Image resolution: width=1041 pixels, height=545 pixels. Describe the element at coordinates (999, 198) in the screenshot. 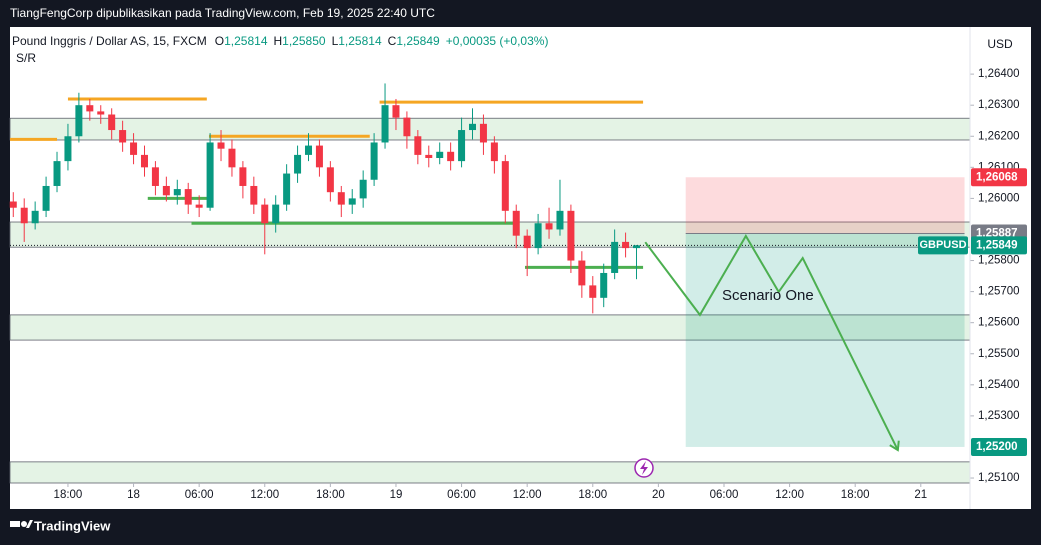

I see `y-tick-label: 1,26000` at that location.